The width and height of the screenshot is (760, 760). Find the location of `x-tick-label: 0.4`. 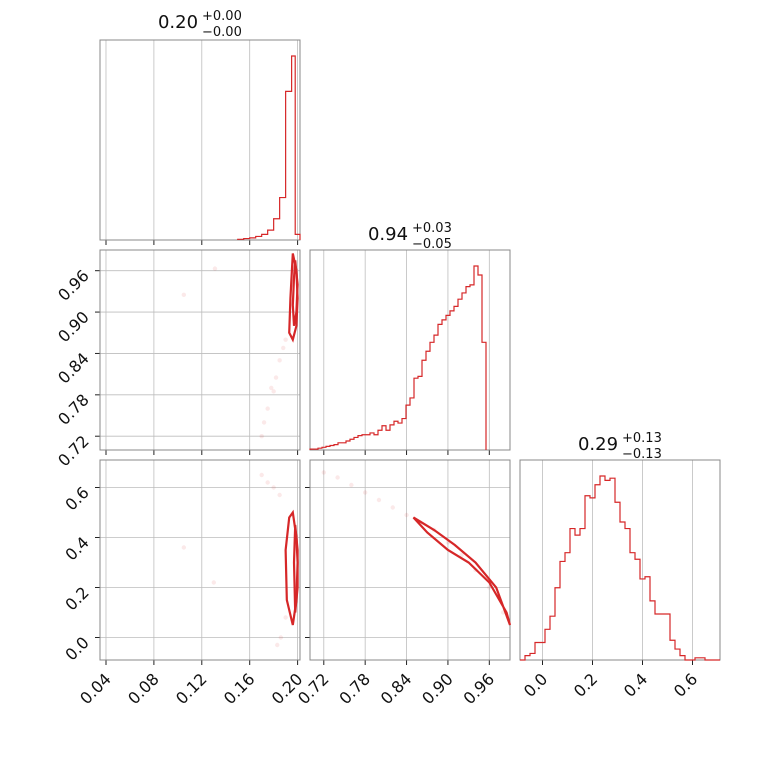

x-tick-label: 0.4 is located at coordinates (635, 684).